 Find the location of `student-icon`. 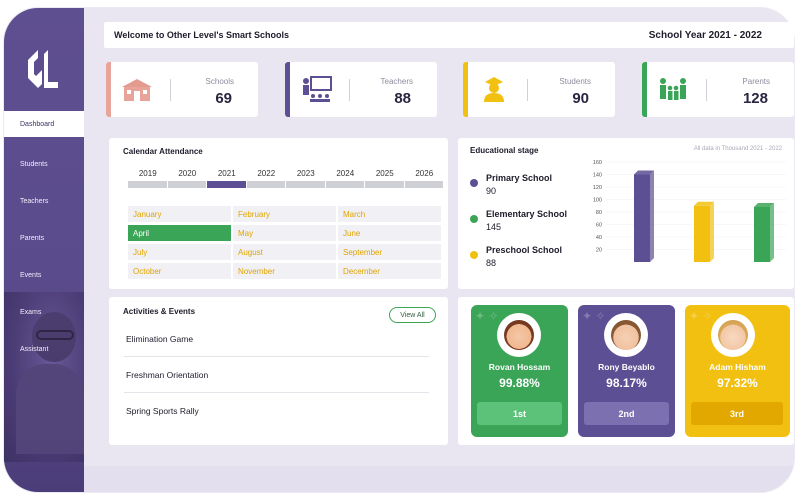

student-icon is located at coordinates (494, 89).